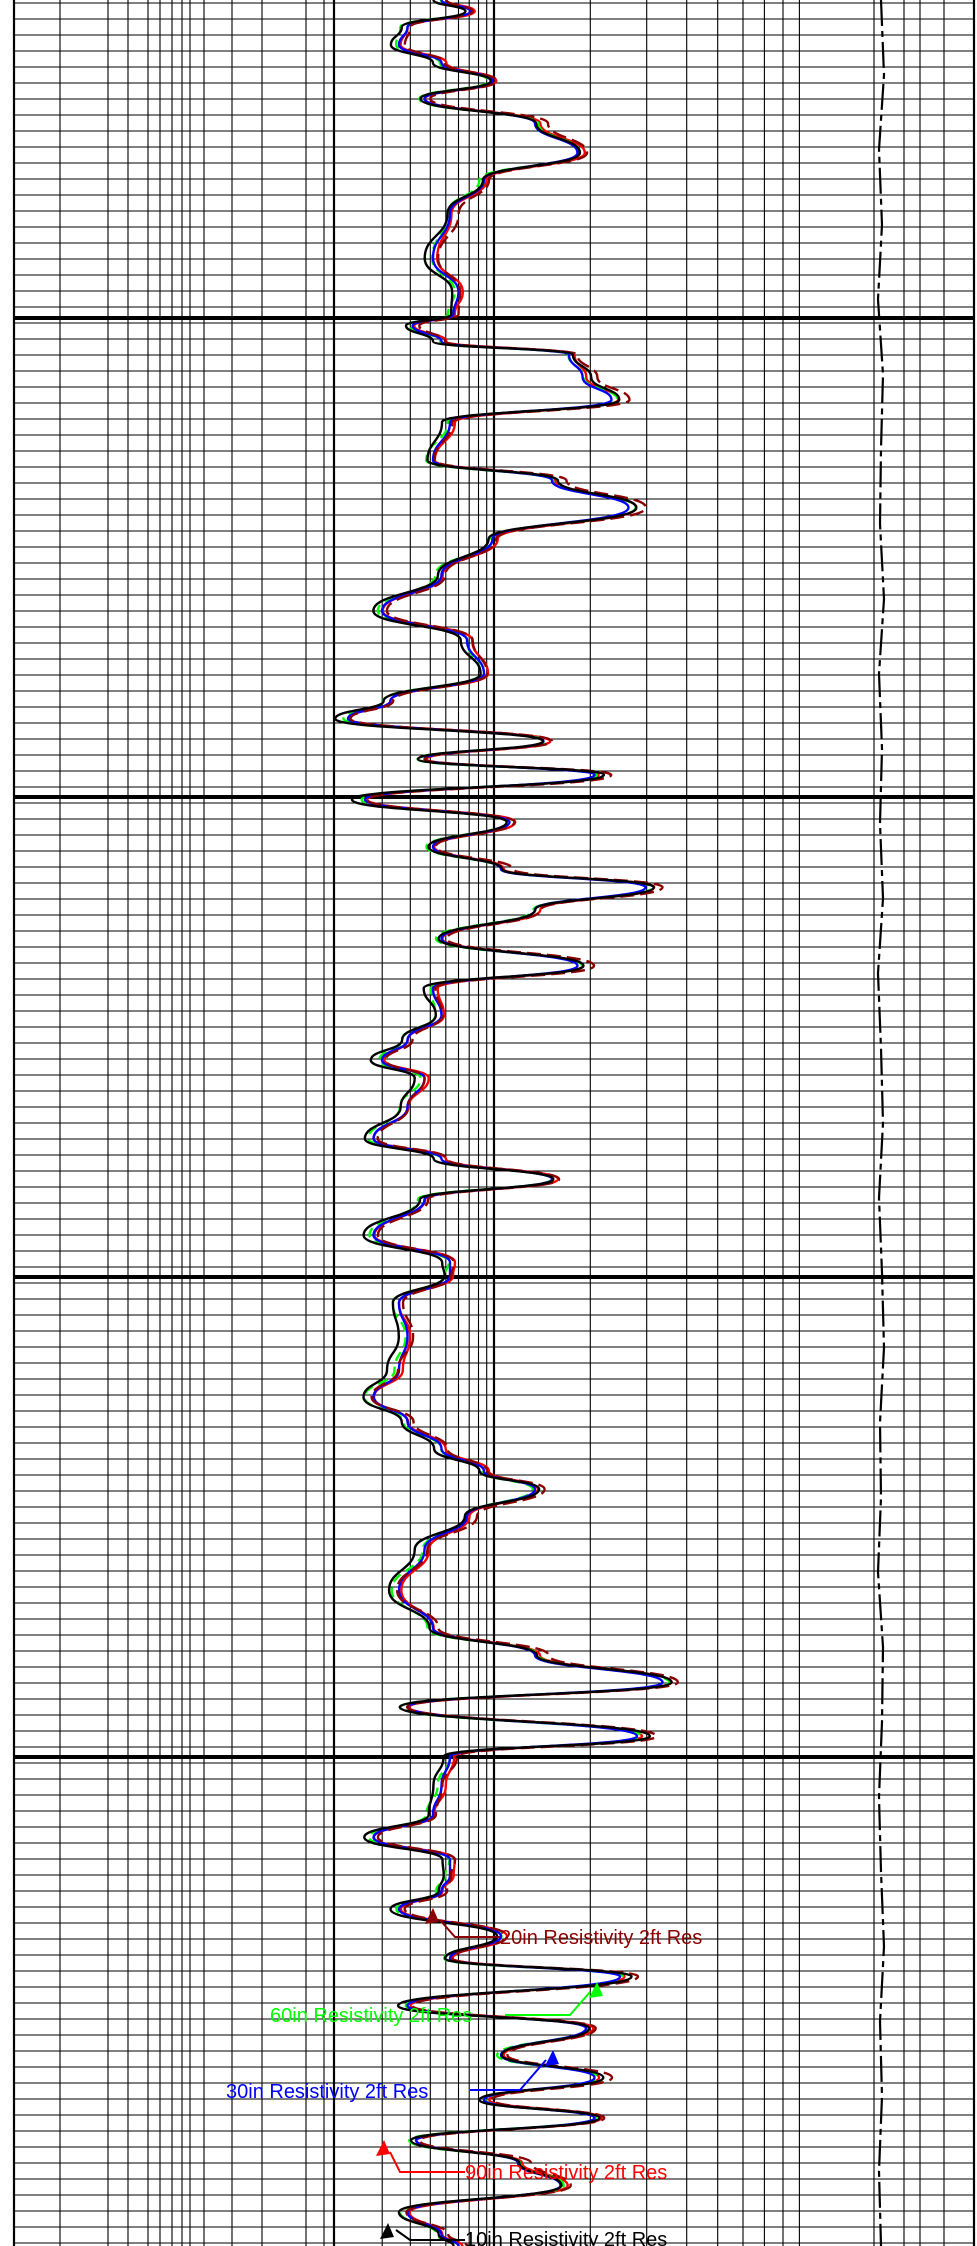 This screenshot has height=2246, width=977. What do you see at coordinates (601, 1938) in the screenshot?
I see `curve-label: 20in Resistivity 2ft Res` at bounding box center [601, 1938].